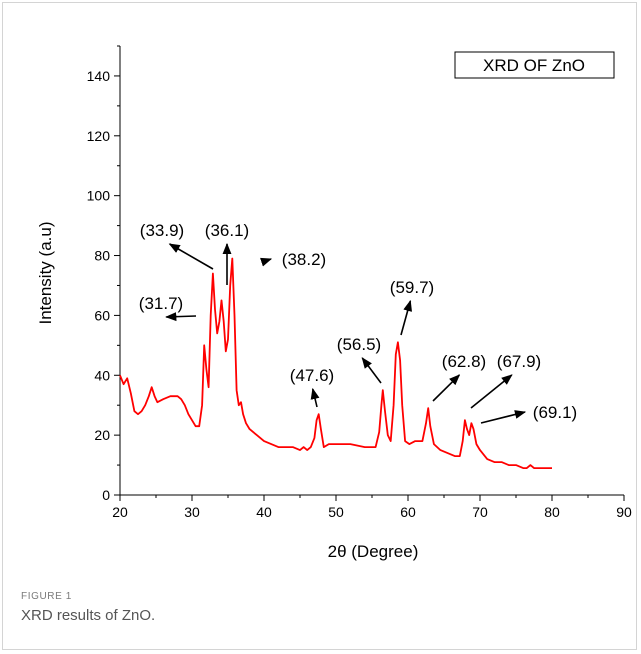 Image resolution: width=641 pixels, height=654 pixels. I want to click on x-tick-label: 90, so click(624, 512).